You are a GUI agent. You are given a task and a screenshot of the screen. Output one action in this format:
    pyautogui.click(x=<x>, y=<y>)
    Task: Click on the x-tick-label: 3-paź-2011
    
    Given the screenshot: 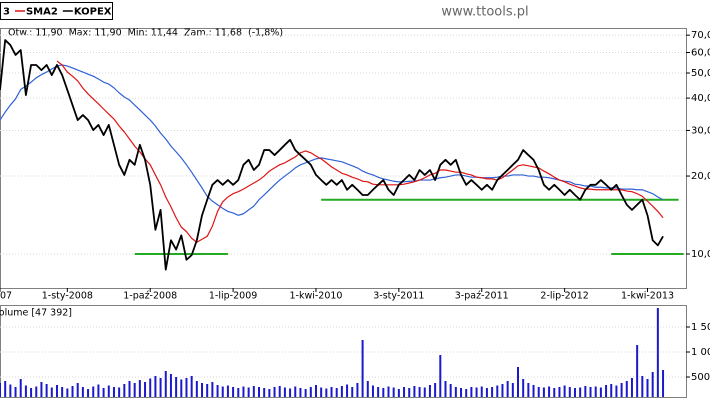 What is the action you would take?
    pyautogui.click(x=482, y=296)
    